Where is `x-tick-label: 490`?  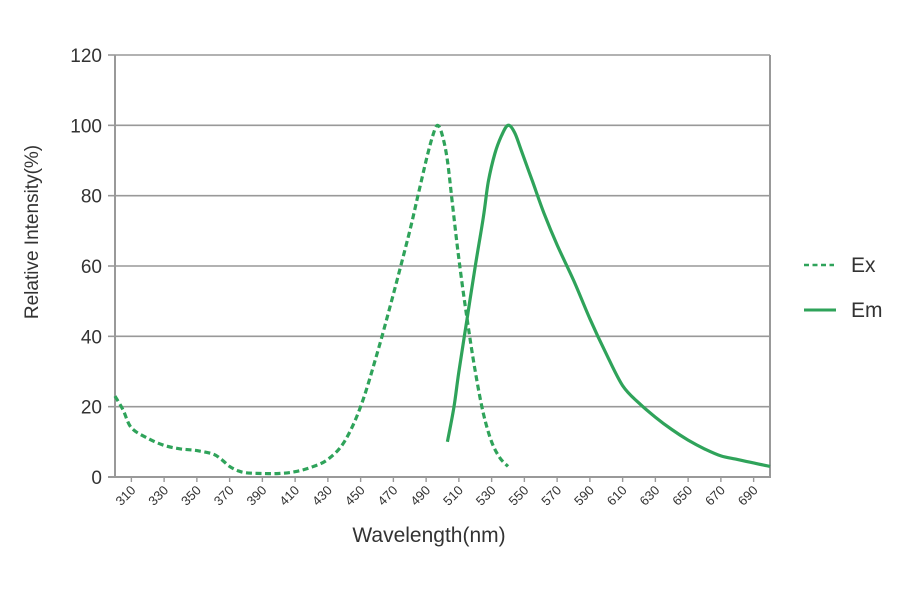
x-tick-label: 490 is located at coordinates (420, 496).